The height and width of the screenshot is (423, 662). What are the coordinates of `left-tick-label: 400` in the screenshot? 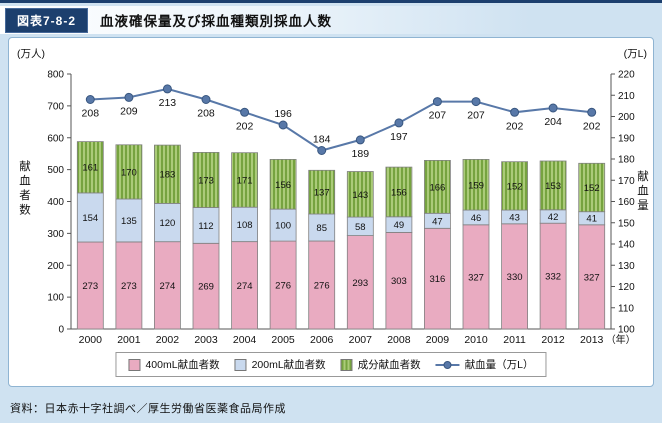 It's located at (55, 202).